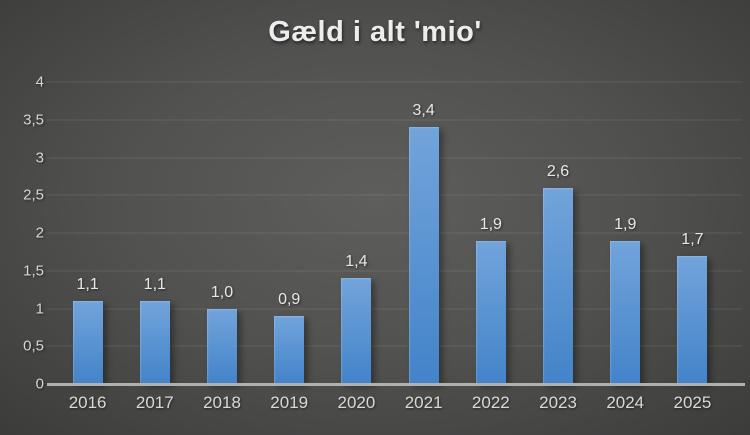 This screenshot has width=750, height=435. I want to click on value-label: 1,4, so click(356, 262).